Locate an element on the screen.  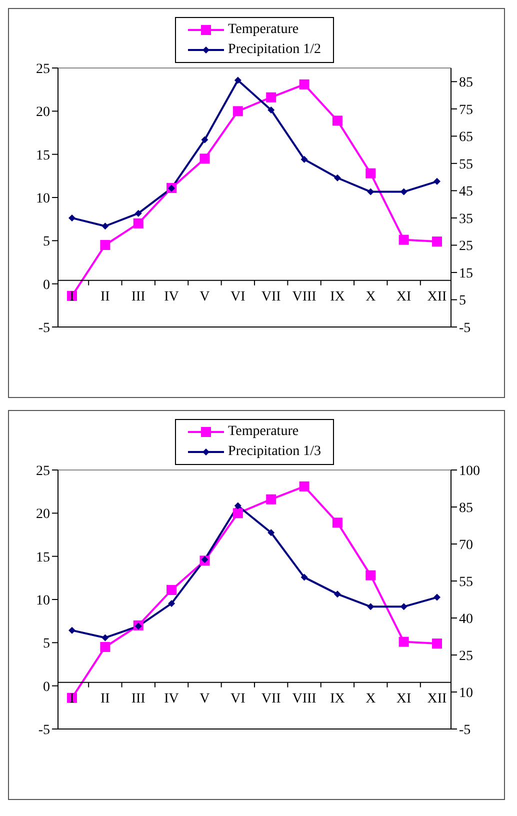
y2-tick-label: 45 is located at coordinates (466, 192).